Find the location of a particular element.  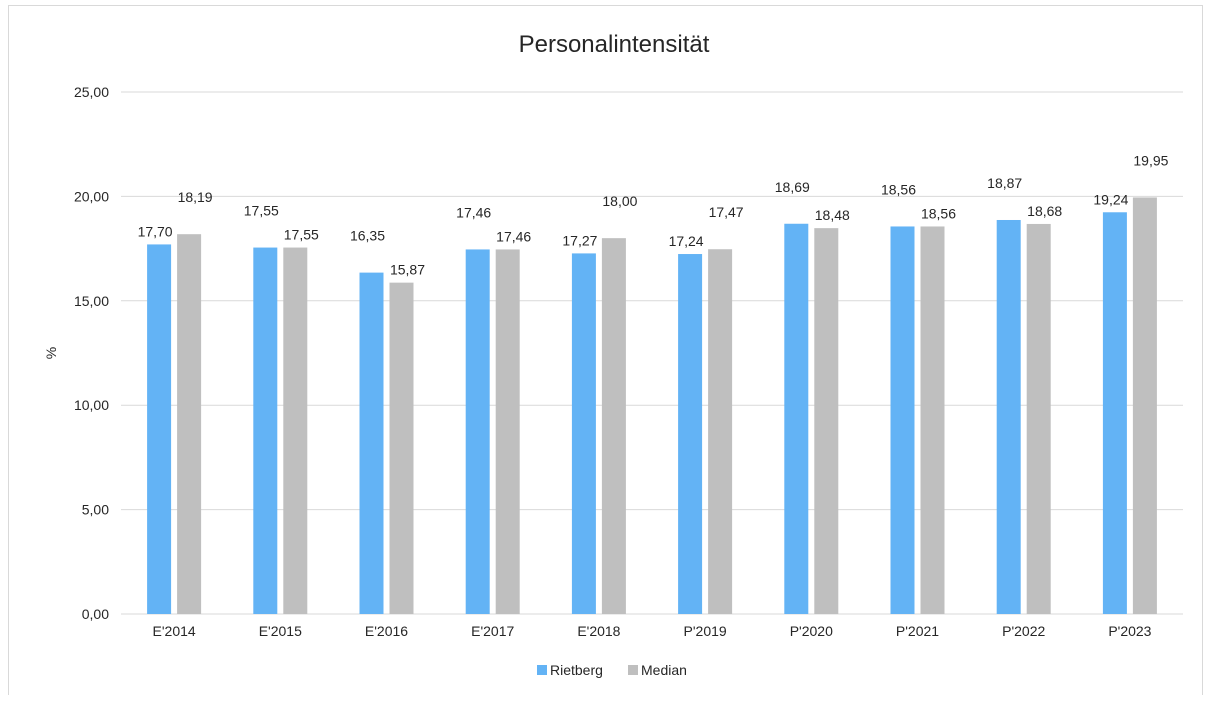

data-label-median: 17,46 is located at coordinates (513, 236).